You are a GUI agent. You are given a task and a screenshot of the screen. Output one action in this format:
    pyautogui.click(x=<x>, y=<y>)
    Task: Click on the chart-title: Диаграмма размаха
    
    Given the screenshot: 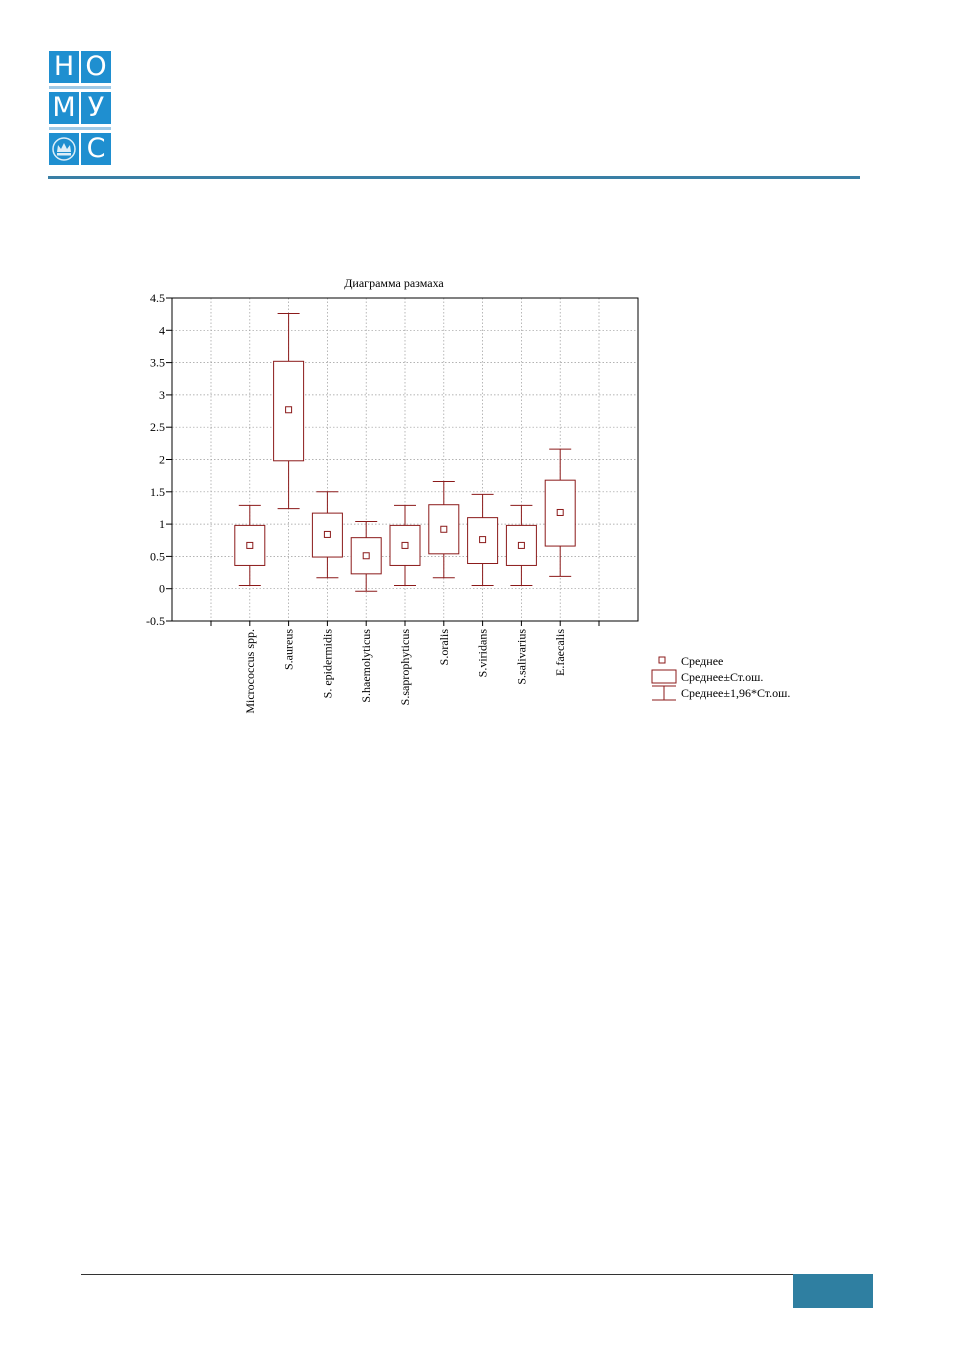 What is the action you would take?
    pyautogui.click(x=394, y=283)
    